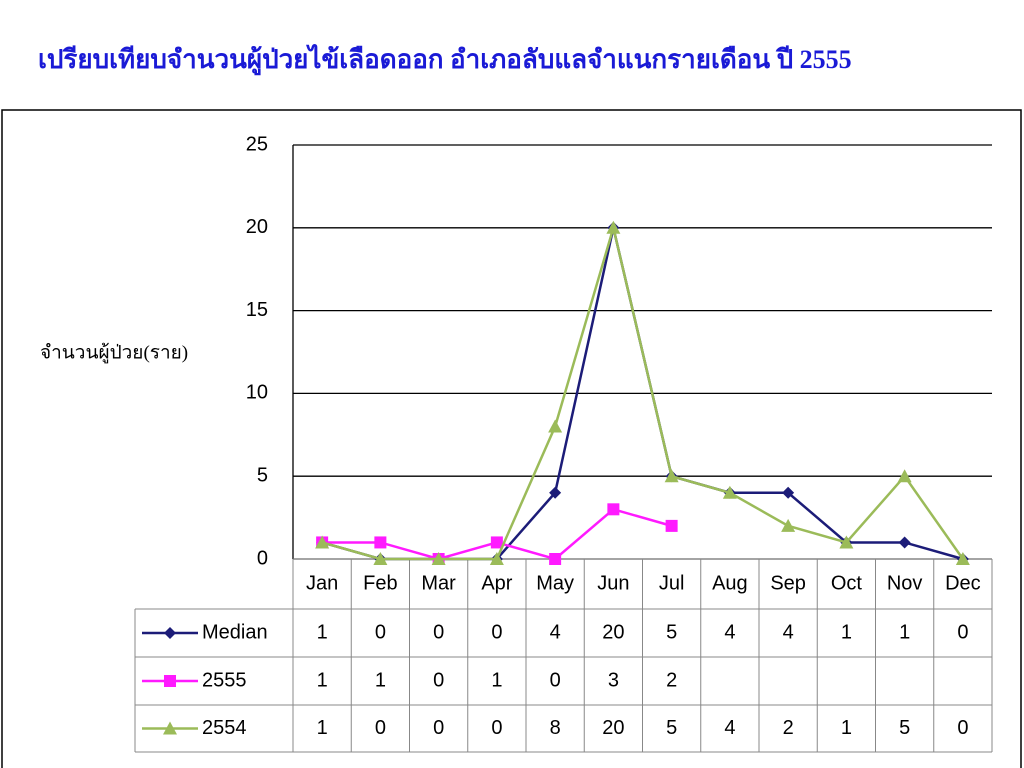 Image resolution: width=1024 pixels, height=768 pixels. Describe the element at coordinates (497, 534) in the screenshot. I see `line` at that location.